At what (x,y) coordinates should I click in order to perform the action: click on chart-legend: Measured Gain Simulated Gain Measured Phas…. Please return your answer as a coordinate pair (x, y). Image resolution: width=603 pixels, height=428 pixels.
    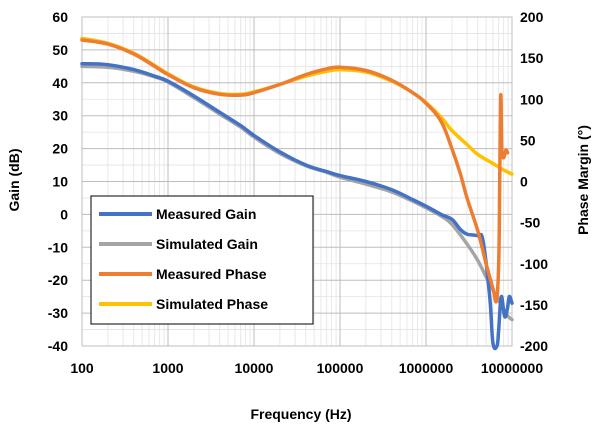
    Looking at the image, I should click on (202, 260).